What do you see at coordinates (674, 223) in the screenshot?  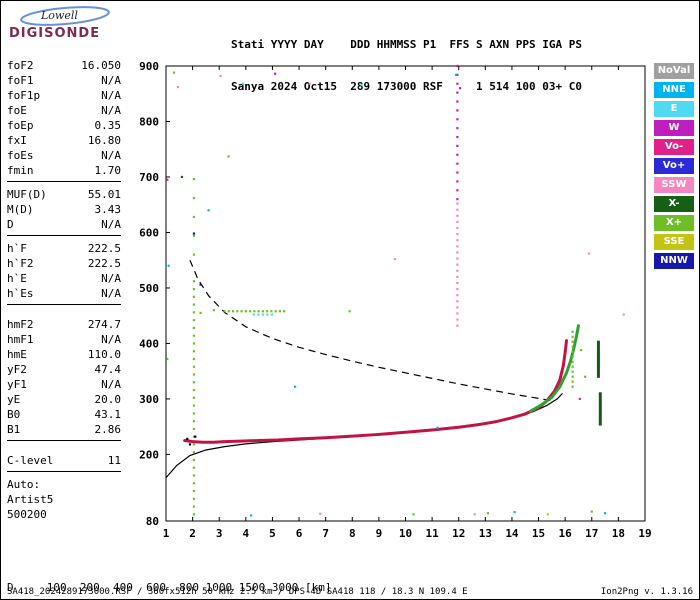 I see `legend-item: X+` at bounding box center [674, 223].